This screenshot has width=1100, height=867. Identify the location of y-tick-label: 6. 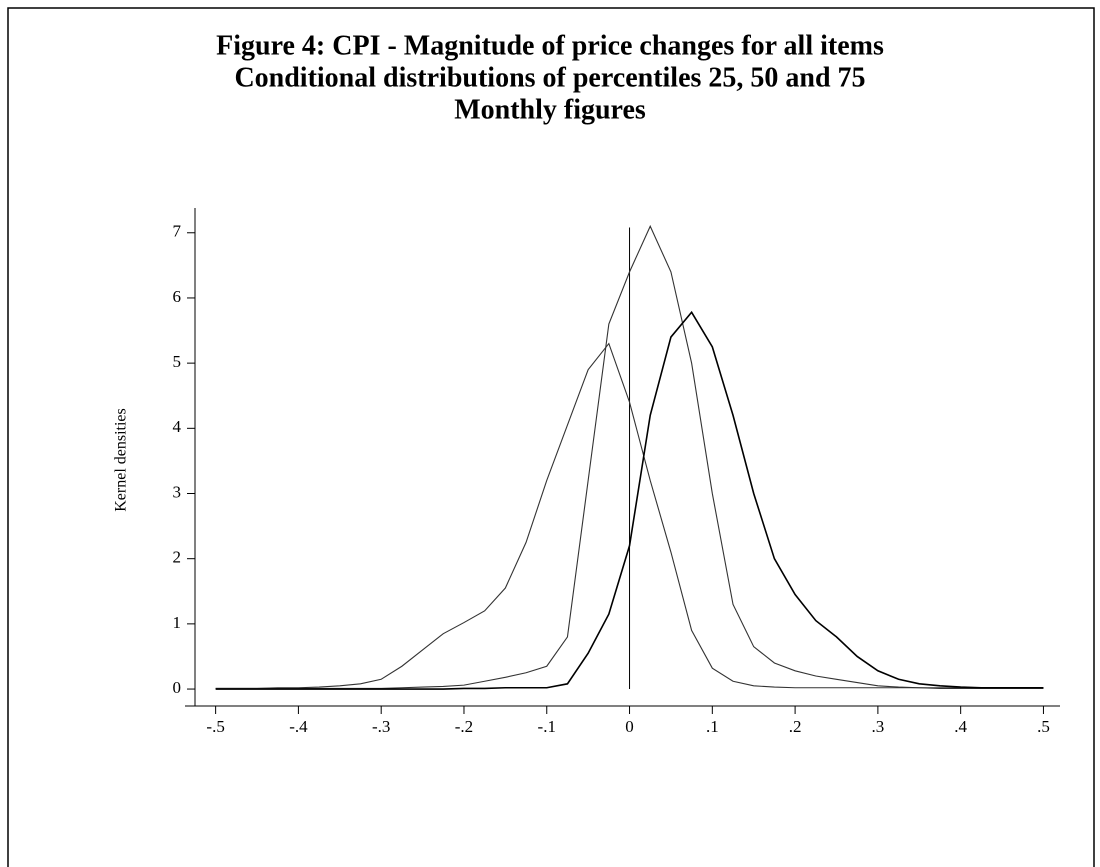
(177, 296).